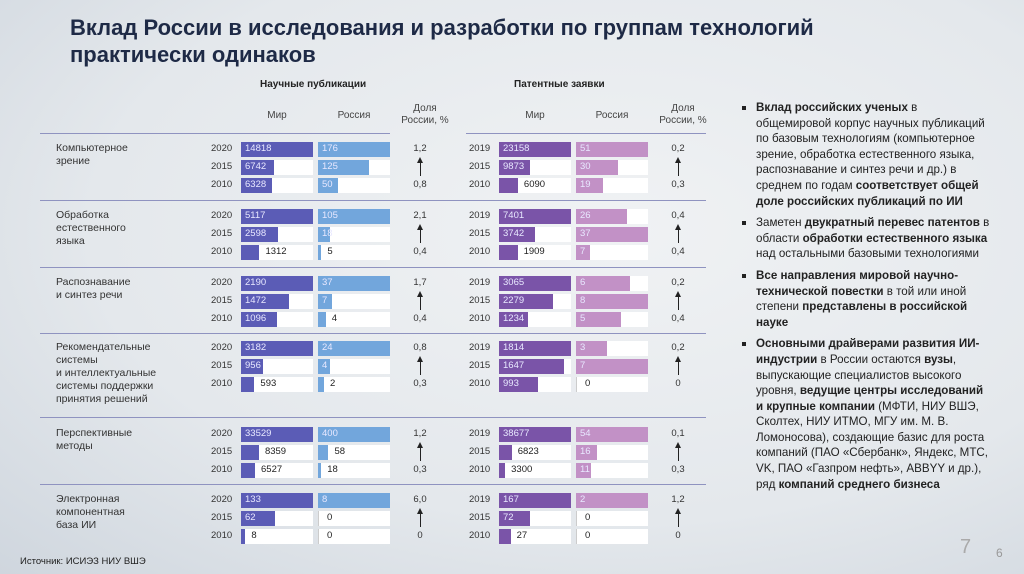  Describe the element at coordinates (256, 233) in the screenshot. I see `bar-value-world: 2598` at that location.